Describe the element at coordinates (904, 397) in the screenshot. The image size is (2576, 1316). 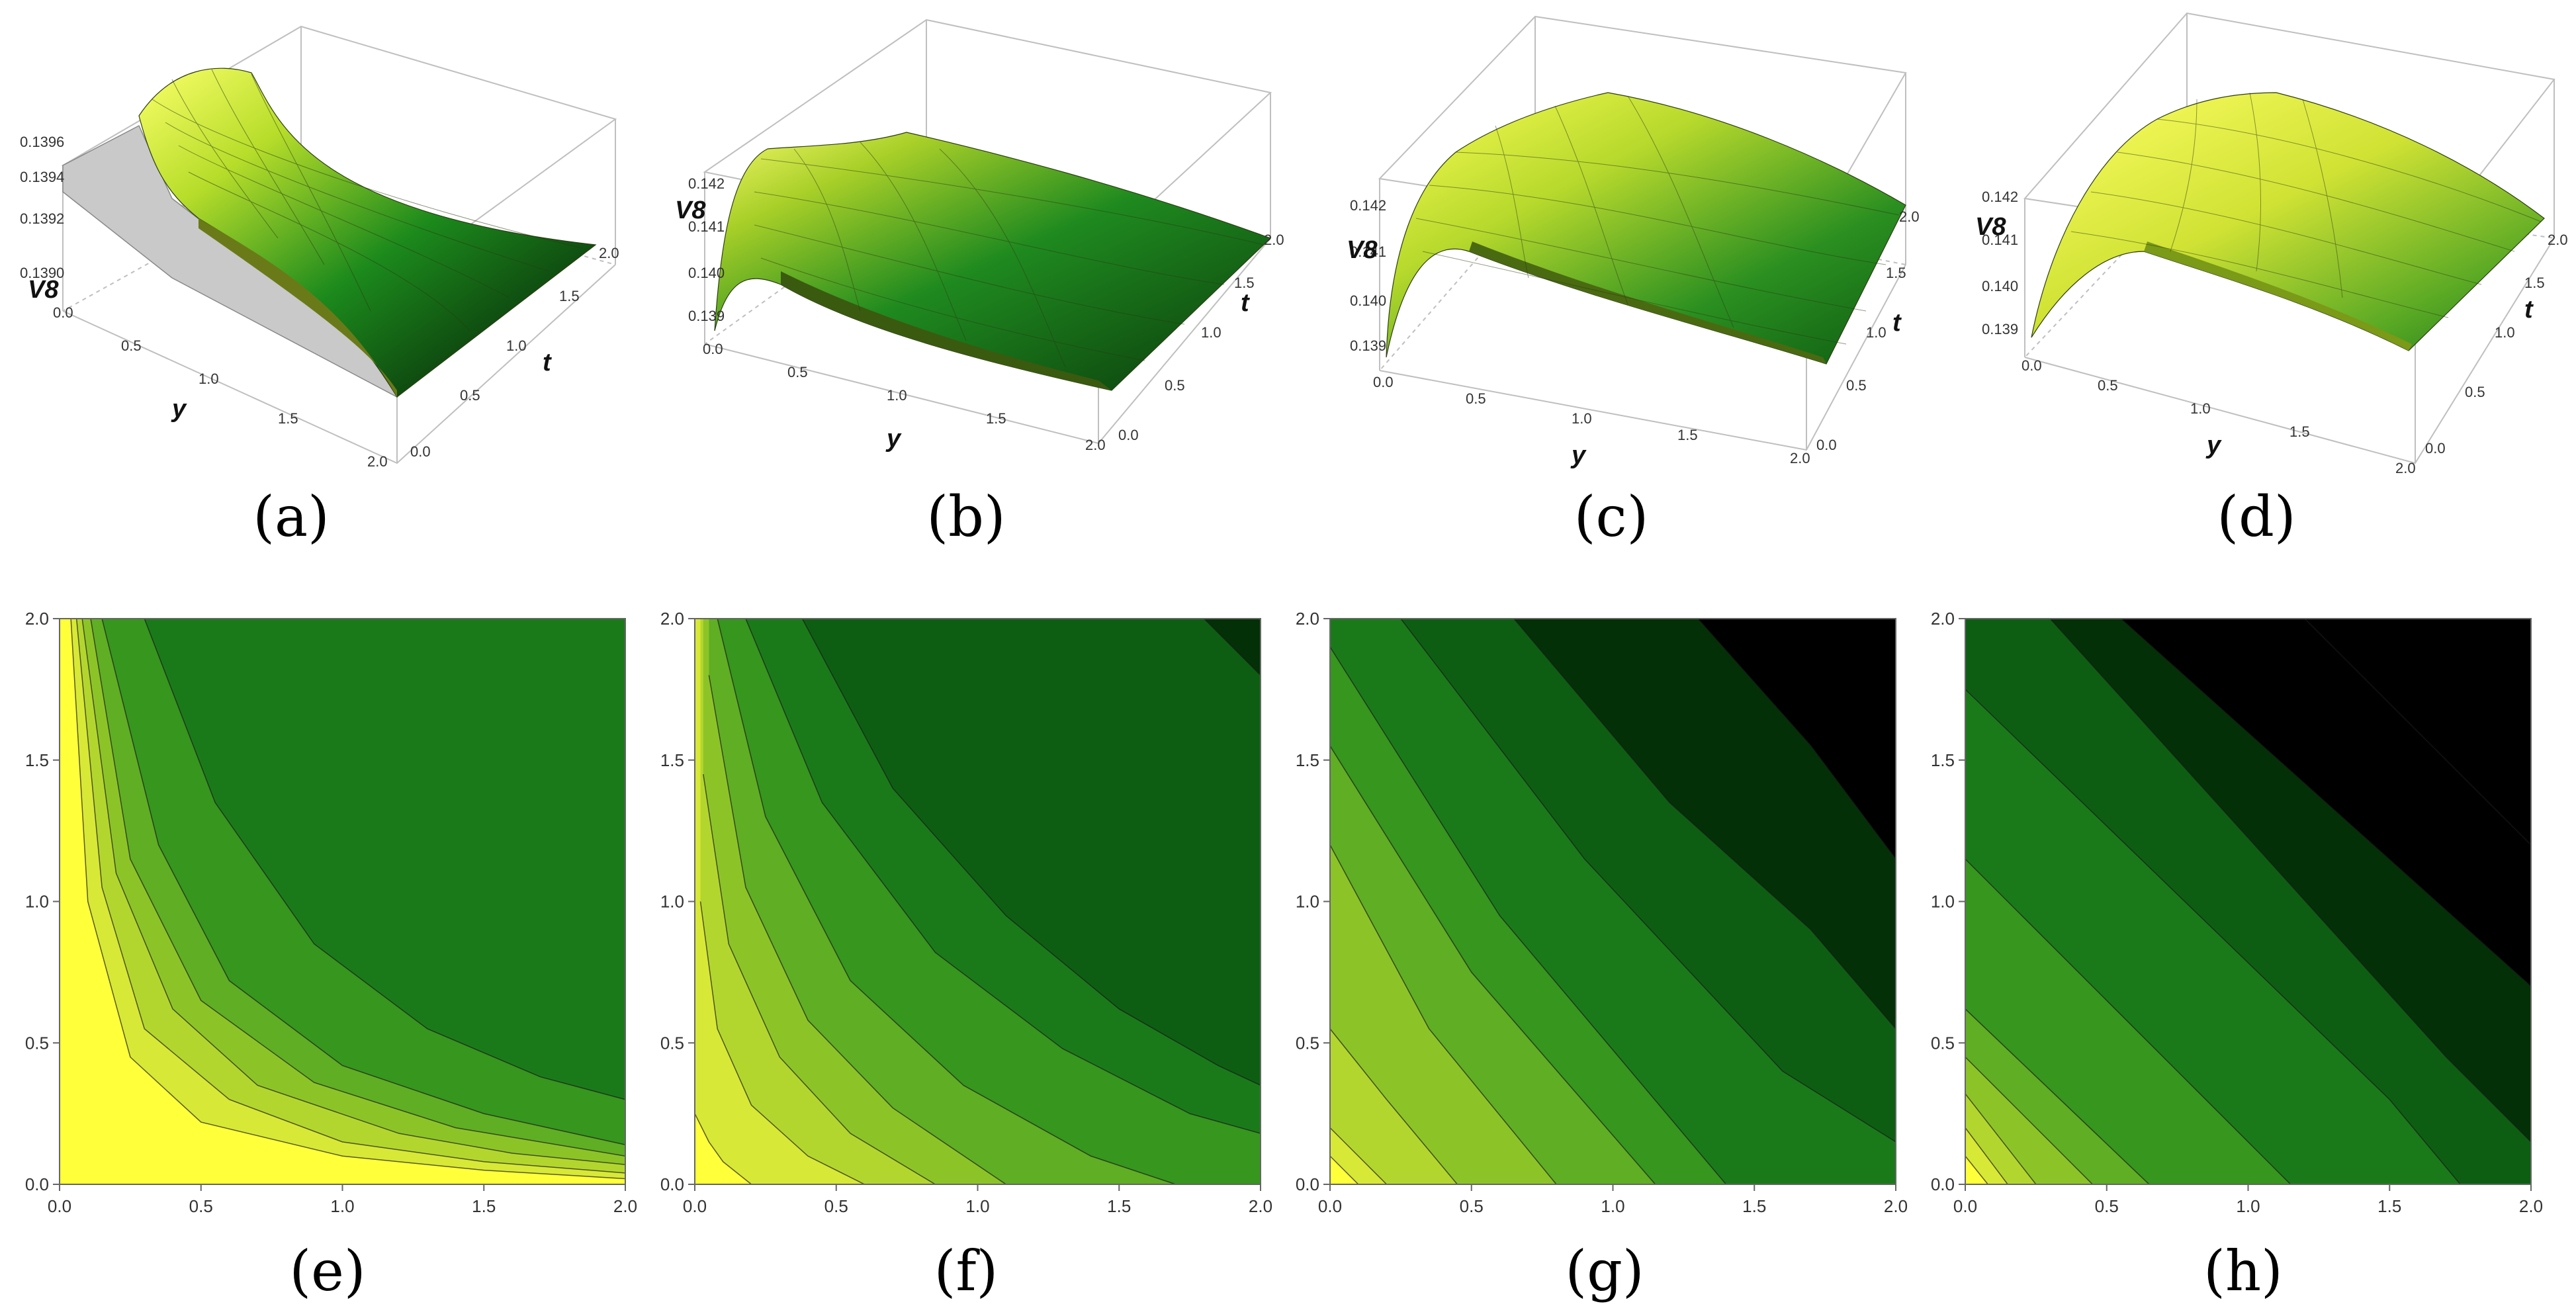
I see `x-ticks-b: 0.0 0.5 1.0 1.5 2.0` at that location.